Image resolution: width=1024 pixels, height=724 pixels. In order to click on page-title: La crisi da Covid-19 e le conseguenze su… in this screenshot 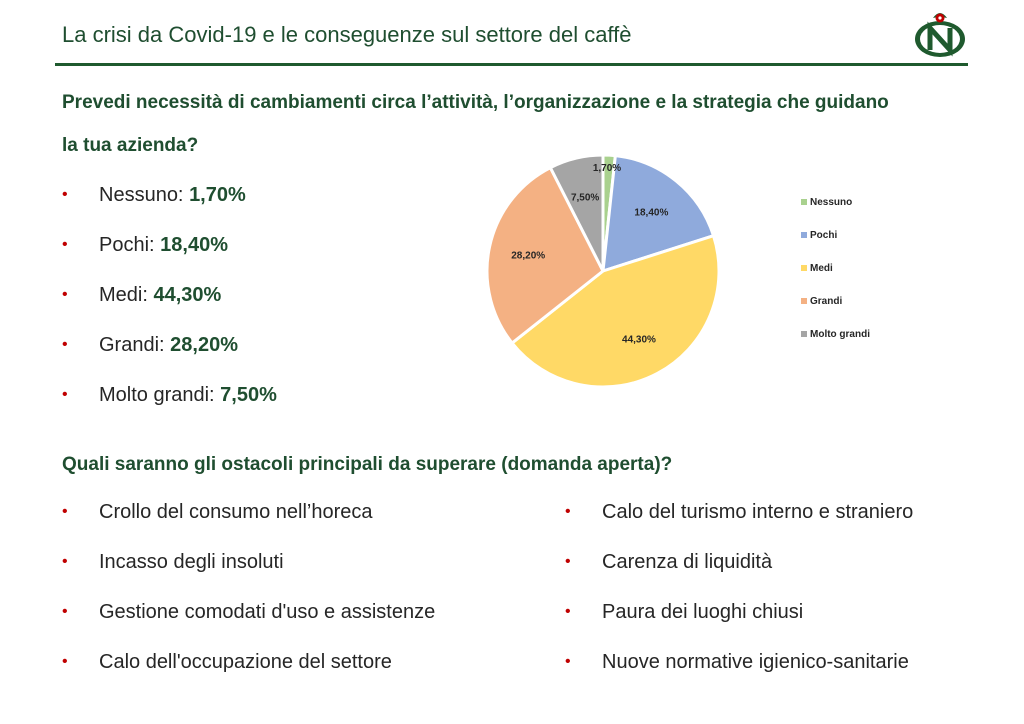, I will do `click(347, 34)`.